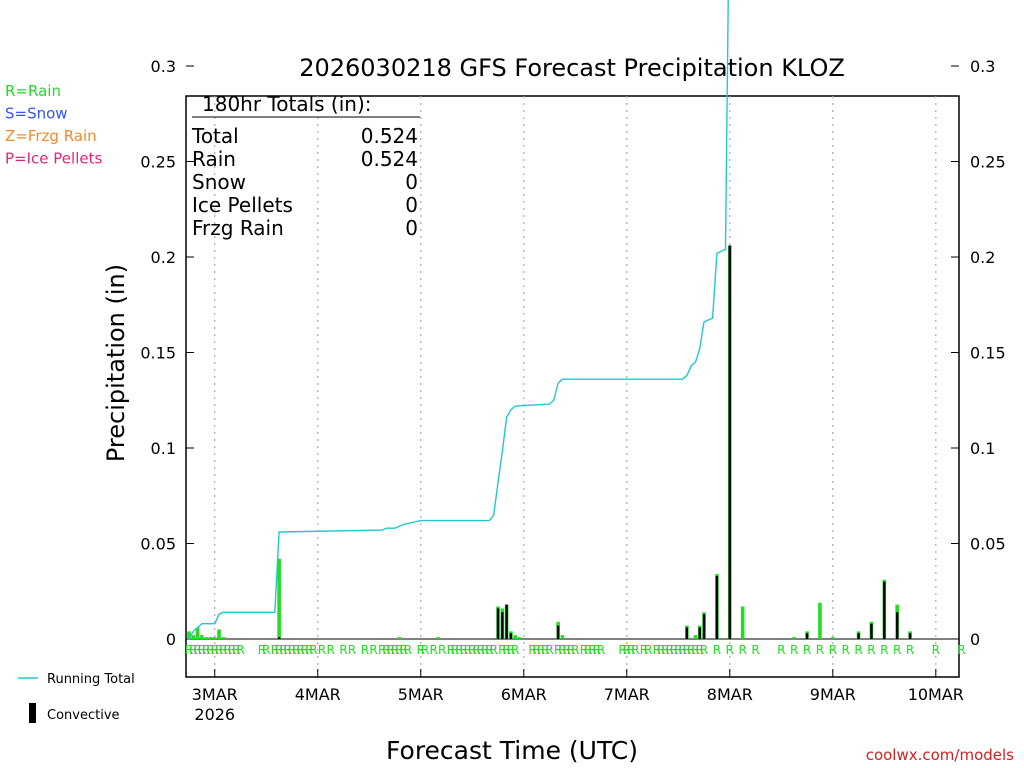  What do you see at coordinates (219, 182) in the screenshot?
I see `totals-row-label: Snow` at bounding box center [219, 182].